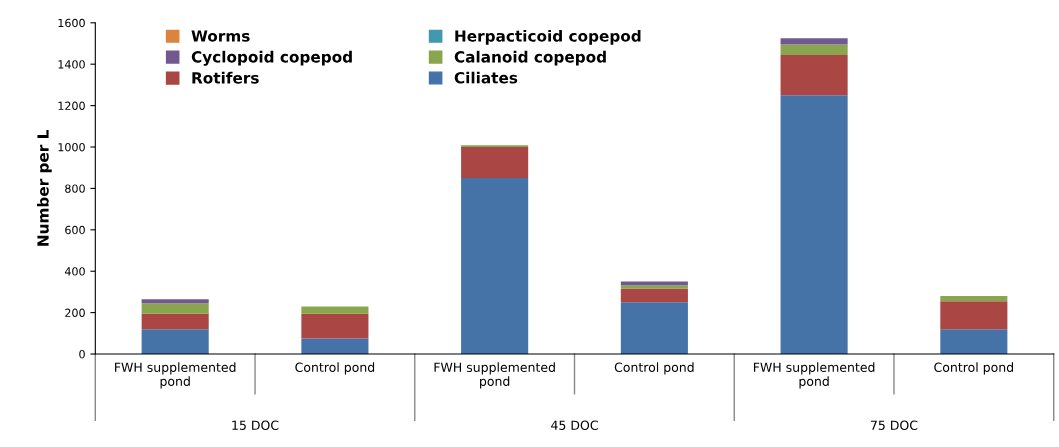 The width and height of the screenshot is (1059, 447). What do you see at coordinates (71, 23) in the screenshot?
I see `y-tick-label: 1600` at bounding box center [71, 23].